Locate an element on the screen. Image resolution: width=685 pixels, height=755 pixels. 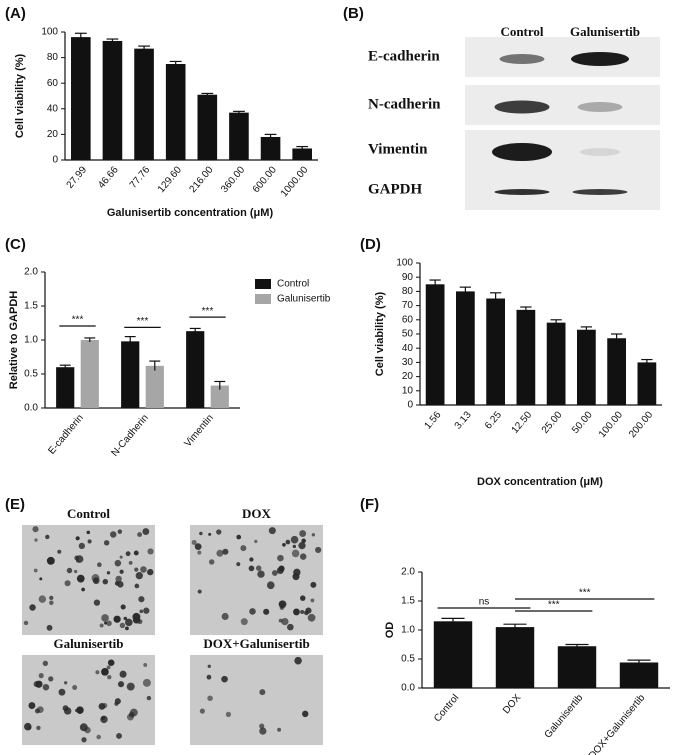
blot-strip is located at coordinates (562, 57).